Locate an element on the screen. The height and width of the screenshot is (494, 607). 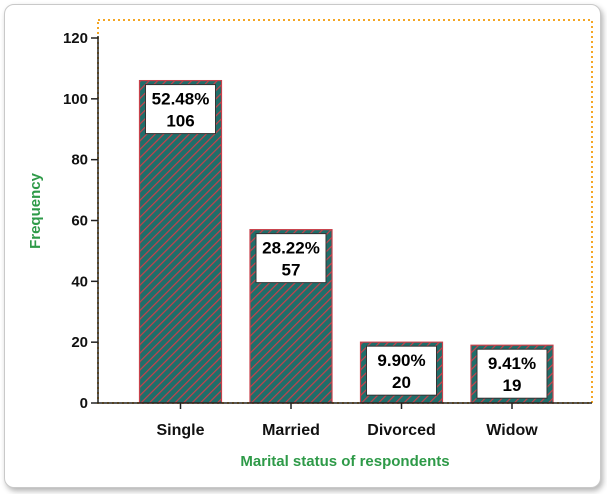
y-tick-label-120: 120 is located at coordinates (75, 38).